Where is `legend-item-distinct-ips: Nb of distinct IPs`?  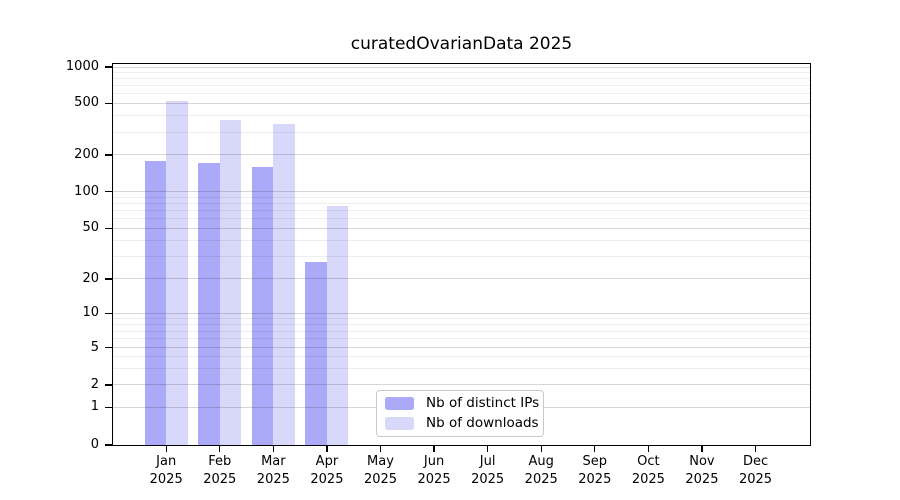 legend-item-distinct-ips: Nb of distinct IPs is located at coordinates (462, 403).